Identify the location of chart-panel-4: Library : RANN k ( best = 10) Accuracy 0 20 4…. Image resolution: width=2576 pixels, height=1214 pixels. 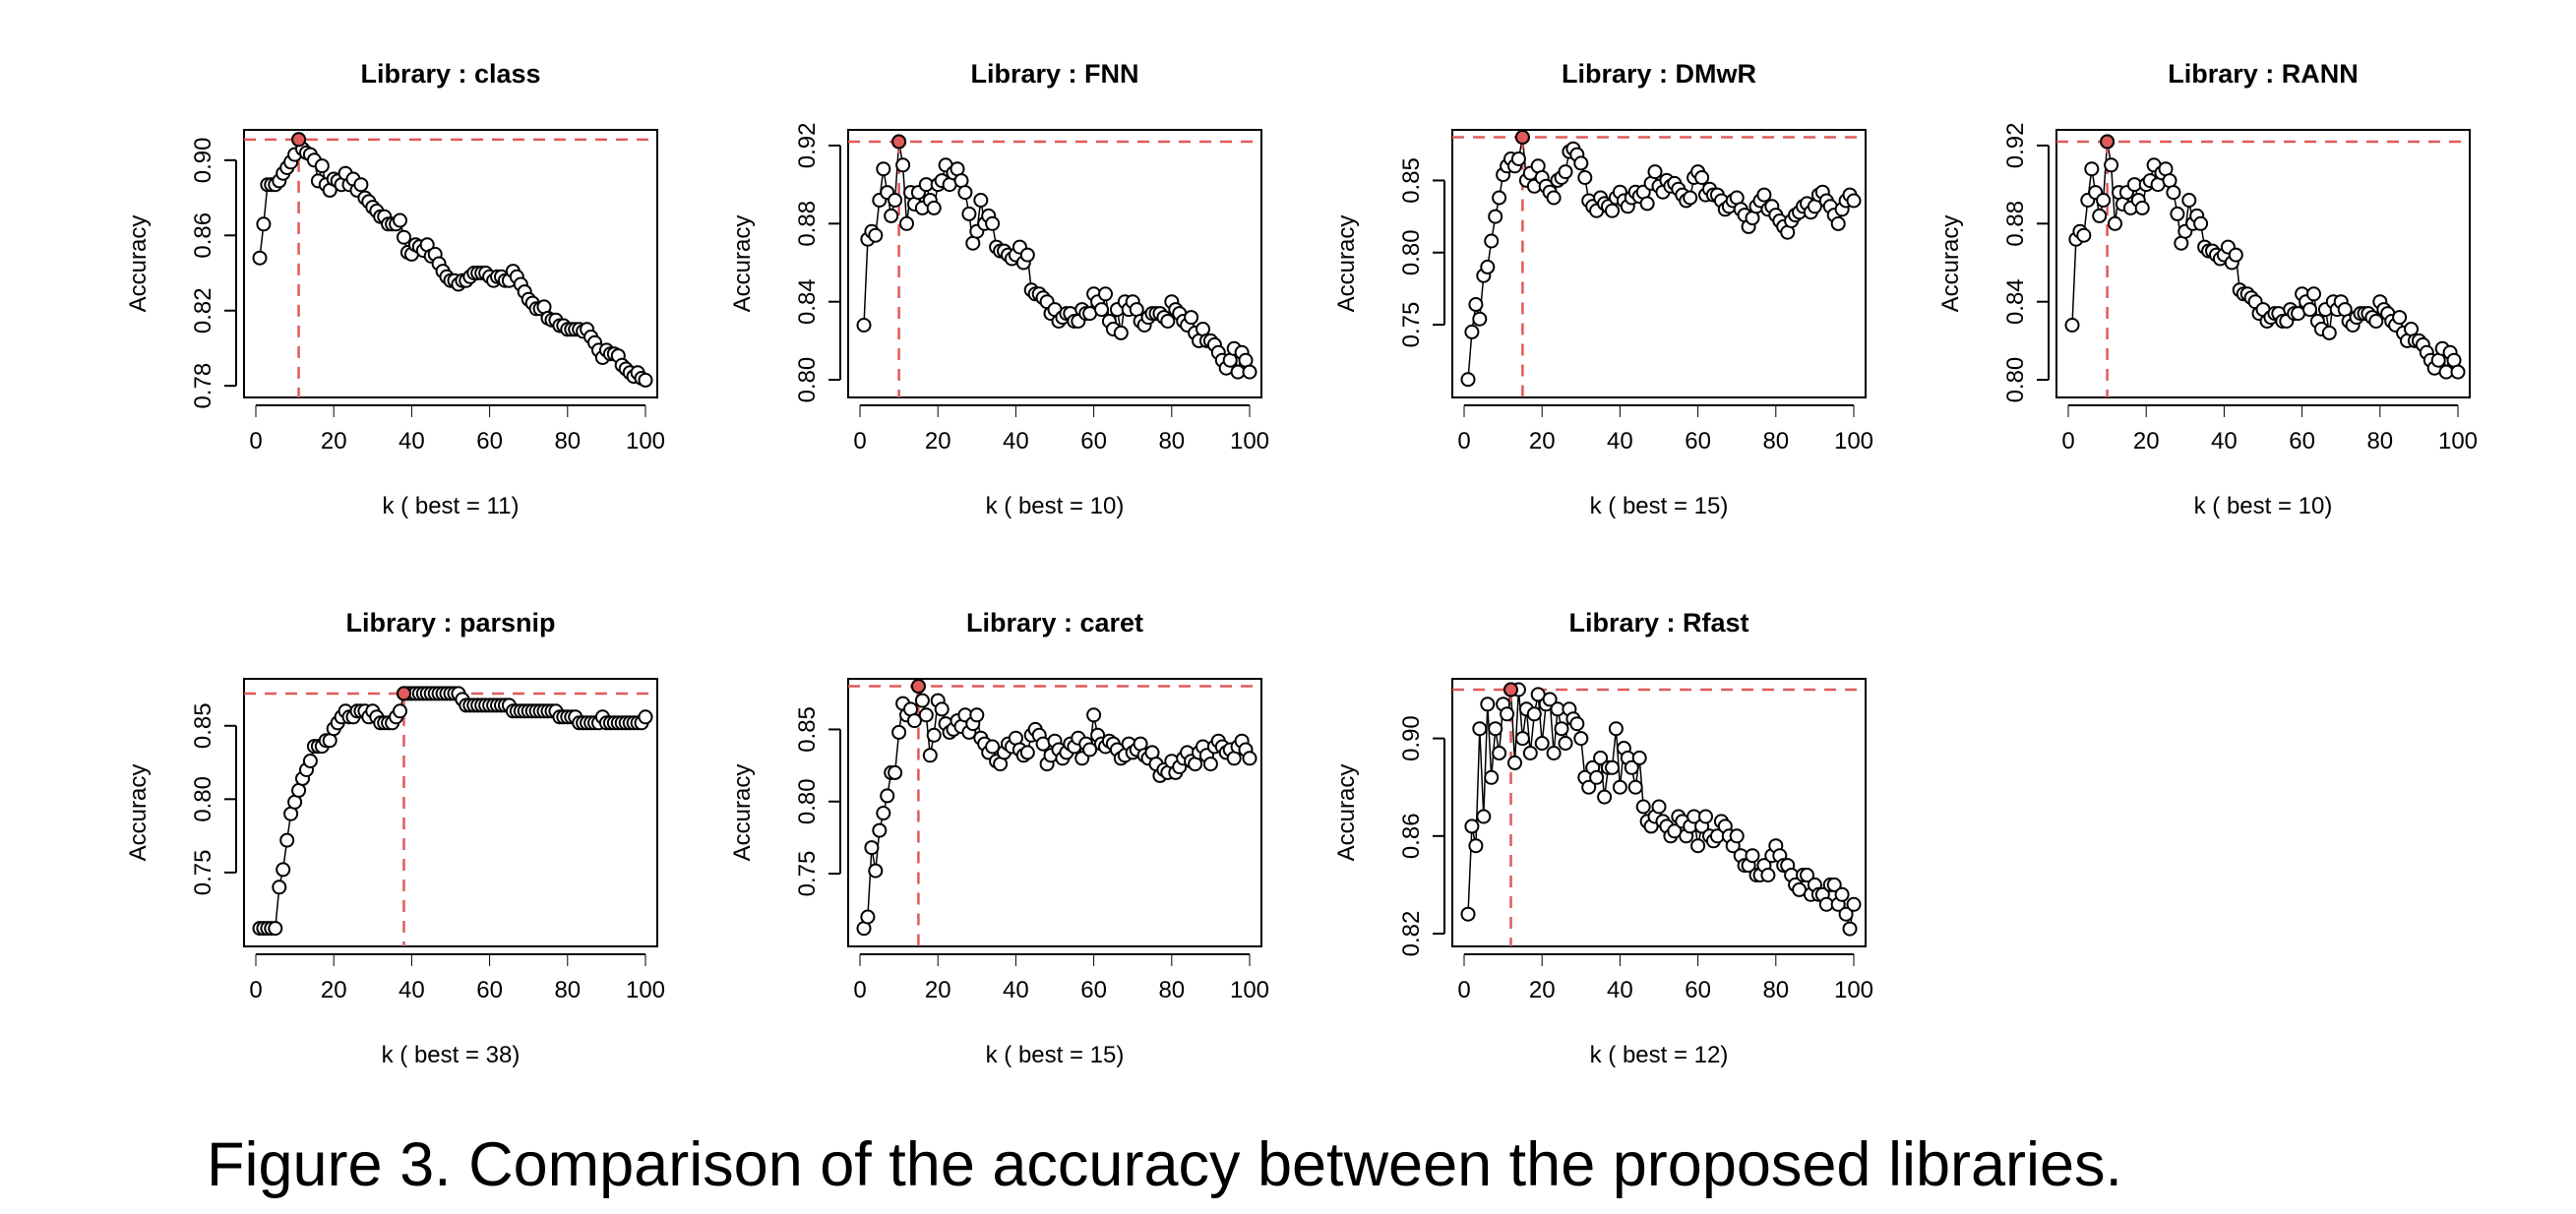
(2207, 289).